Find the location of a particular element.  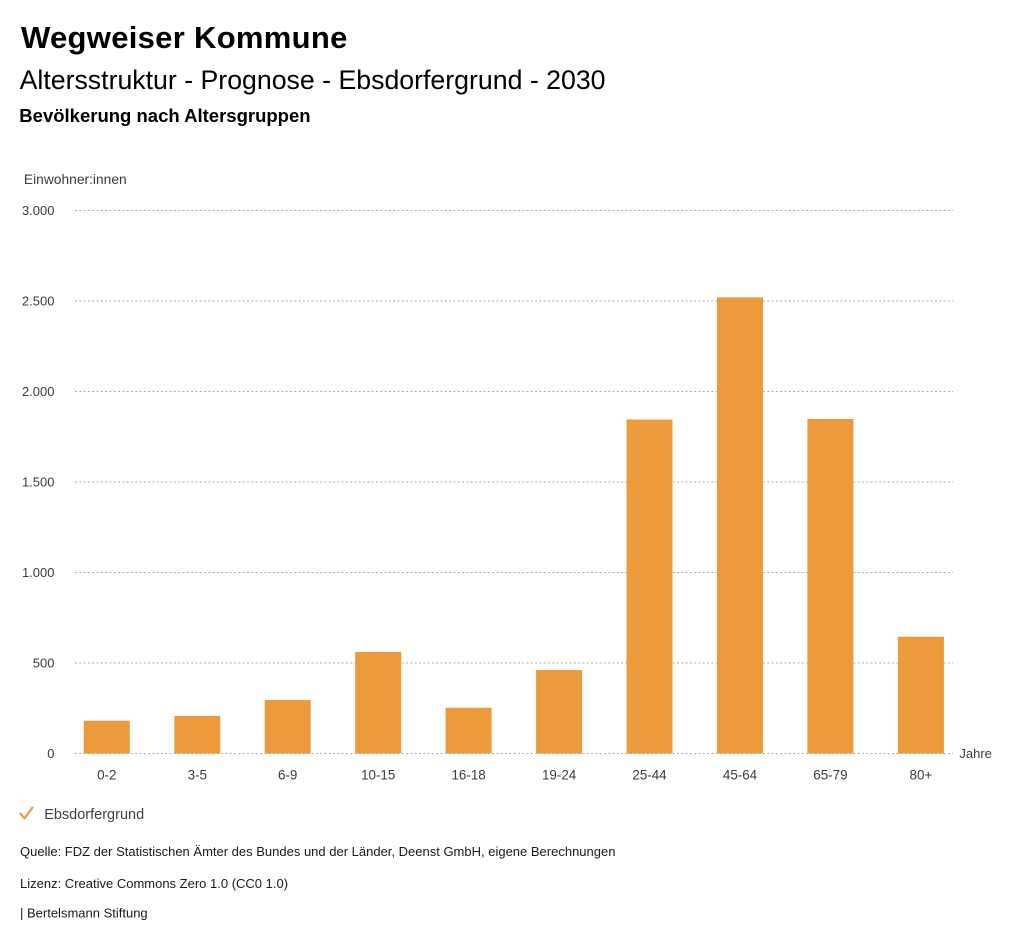

svg-text: 80+ is located at coordinates (921, 775).